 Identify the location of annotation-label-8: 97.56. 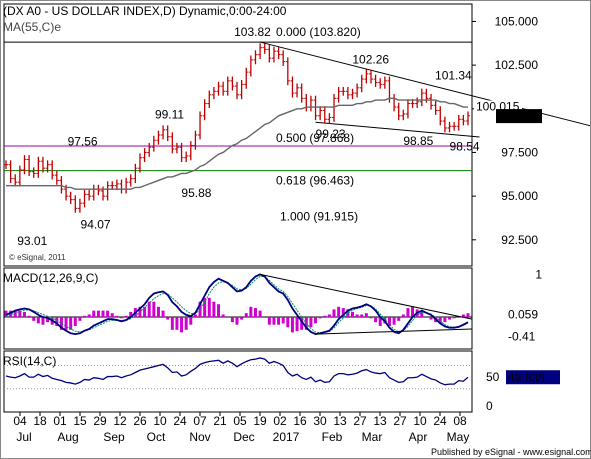
(83, 141).